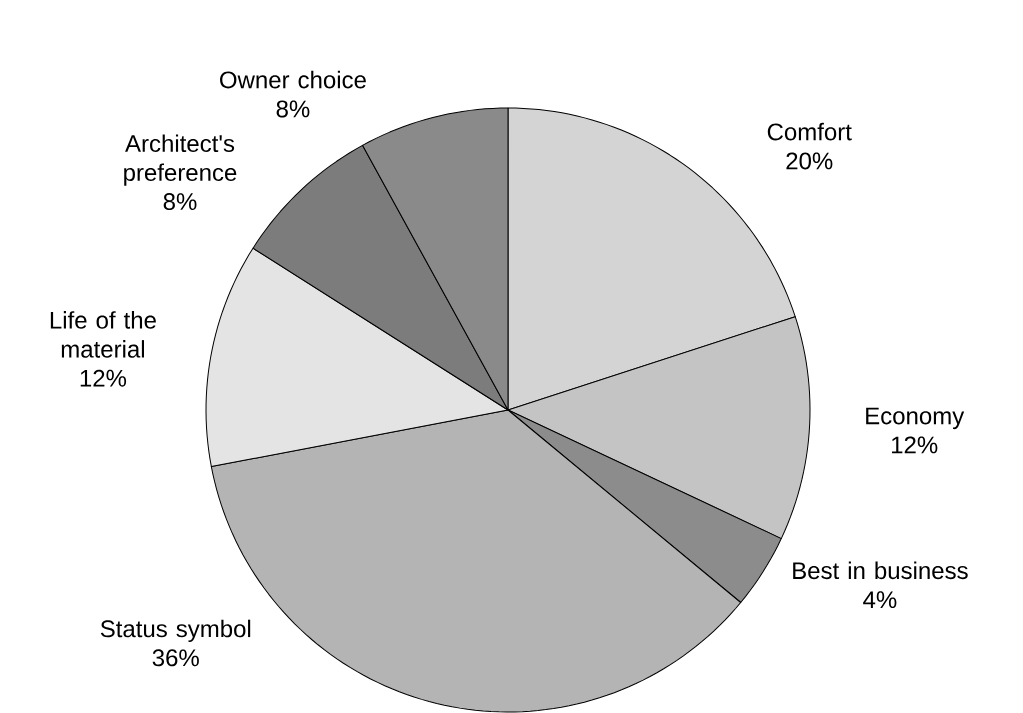 Image resolution: width=1023 pixels, height=713 pixels. Describe the element at coordinates (880, 570) in the screenshot. I see `slice-label: Best in business` at that location.